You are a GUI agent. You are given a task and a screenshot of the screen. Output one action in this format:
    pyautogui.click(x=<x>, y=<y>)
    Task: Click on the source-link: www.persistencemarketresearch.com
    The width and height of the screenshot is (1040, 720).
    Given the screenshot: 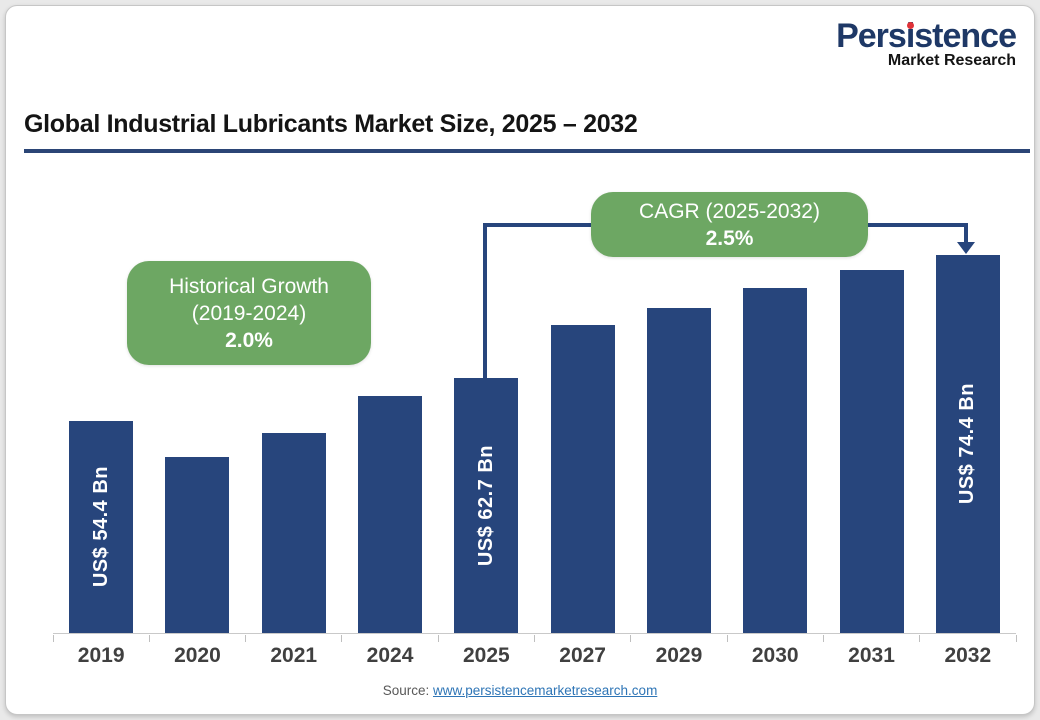 What is the action you would take?
    pyautogui.click(x=545, y=690)
    